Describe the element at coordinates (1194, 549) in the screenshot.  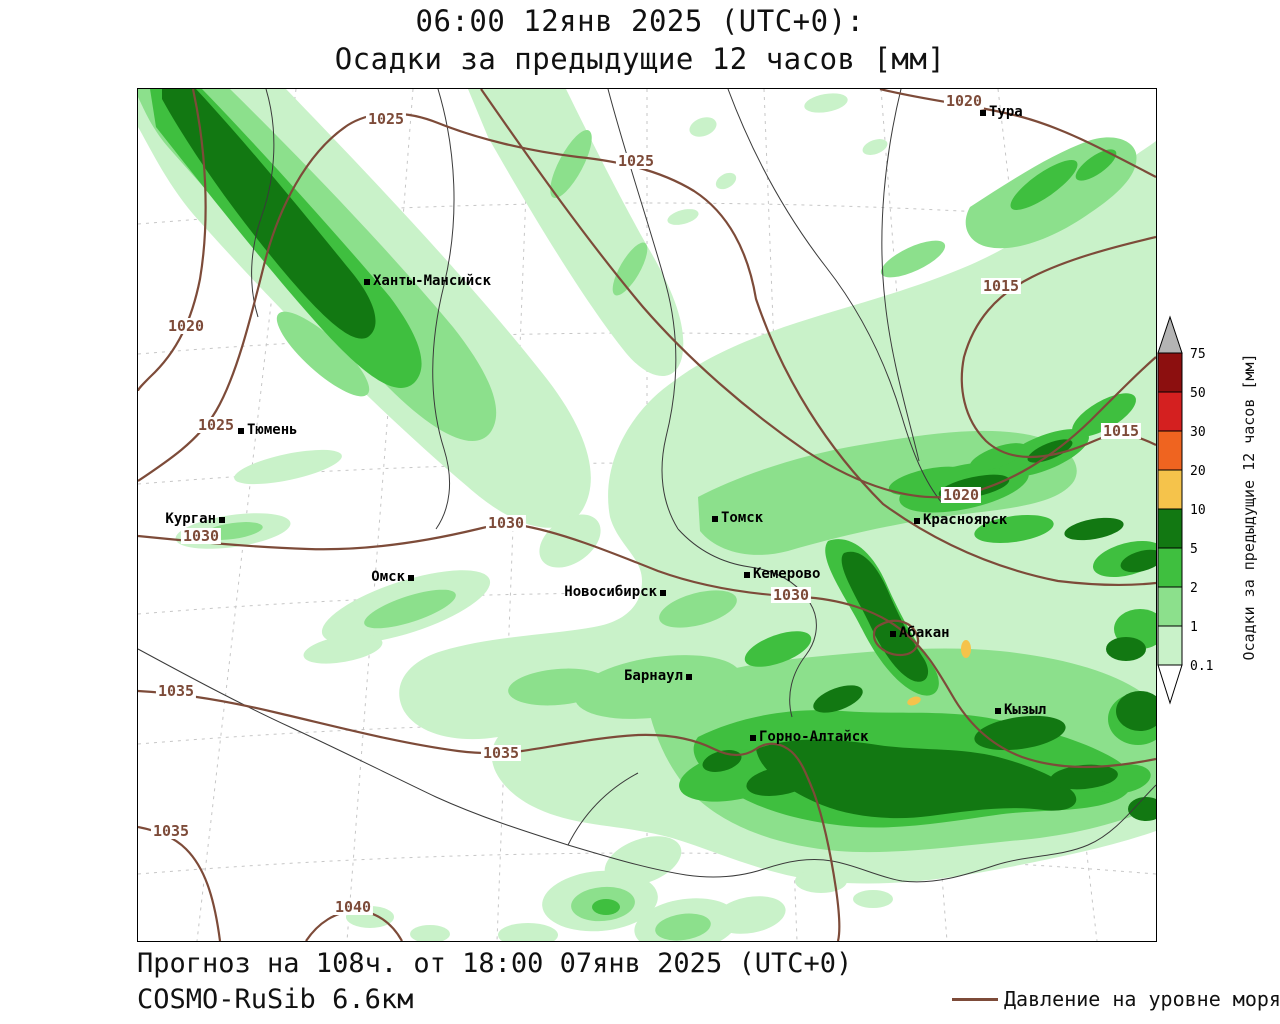
I see `colorbar-tick-value: 5` at that location.